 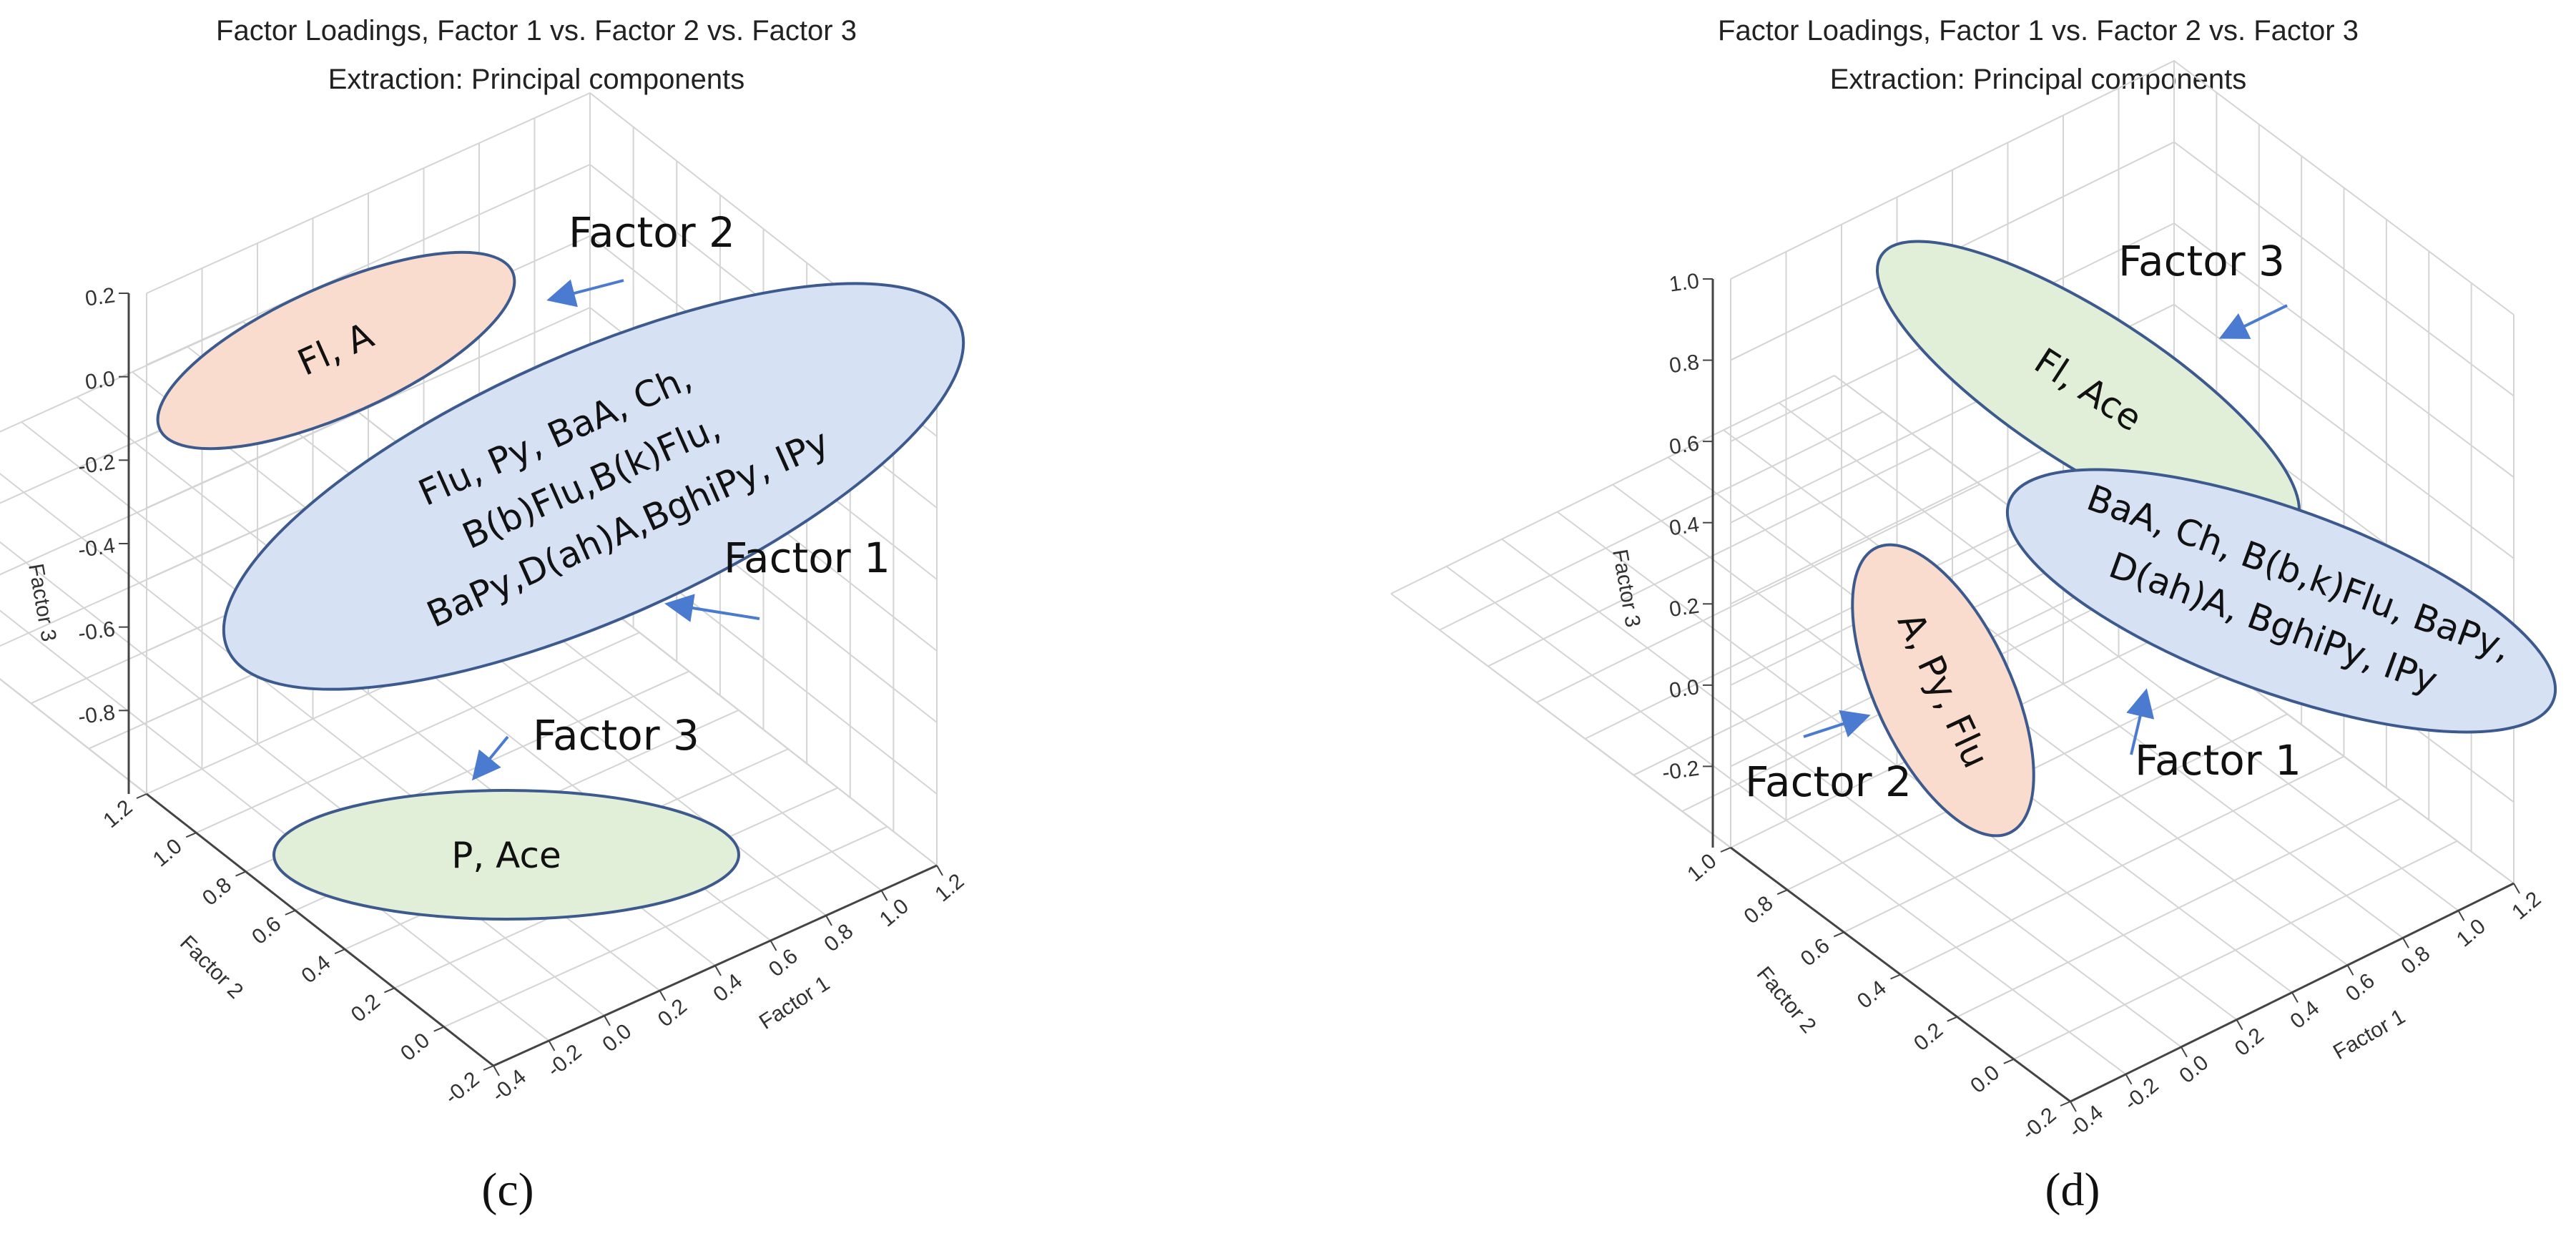 What do you see at coordinates (564, 1061) in the screenshot?
I see `panel-c-xtick-label: -0.2` at bounding box center [564, 1061].